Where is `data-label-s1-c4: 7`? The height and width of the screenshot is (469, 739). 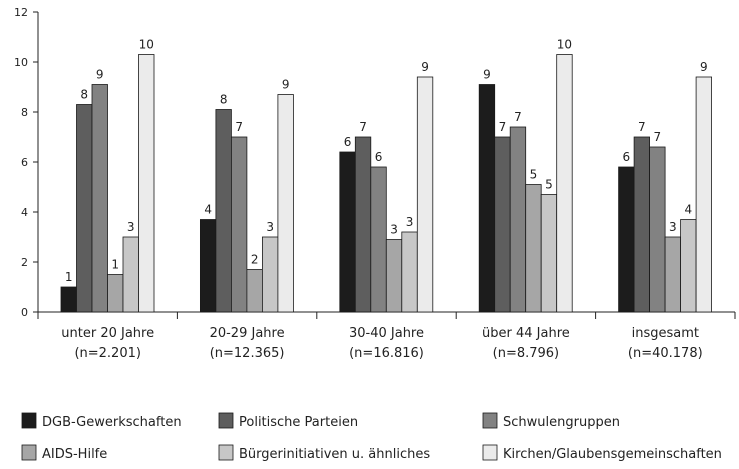 data-label-s1-c4: 7 is located at coordinates (642, 127).